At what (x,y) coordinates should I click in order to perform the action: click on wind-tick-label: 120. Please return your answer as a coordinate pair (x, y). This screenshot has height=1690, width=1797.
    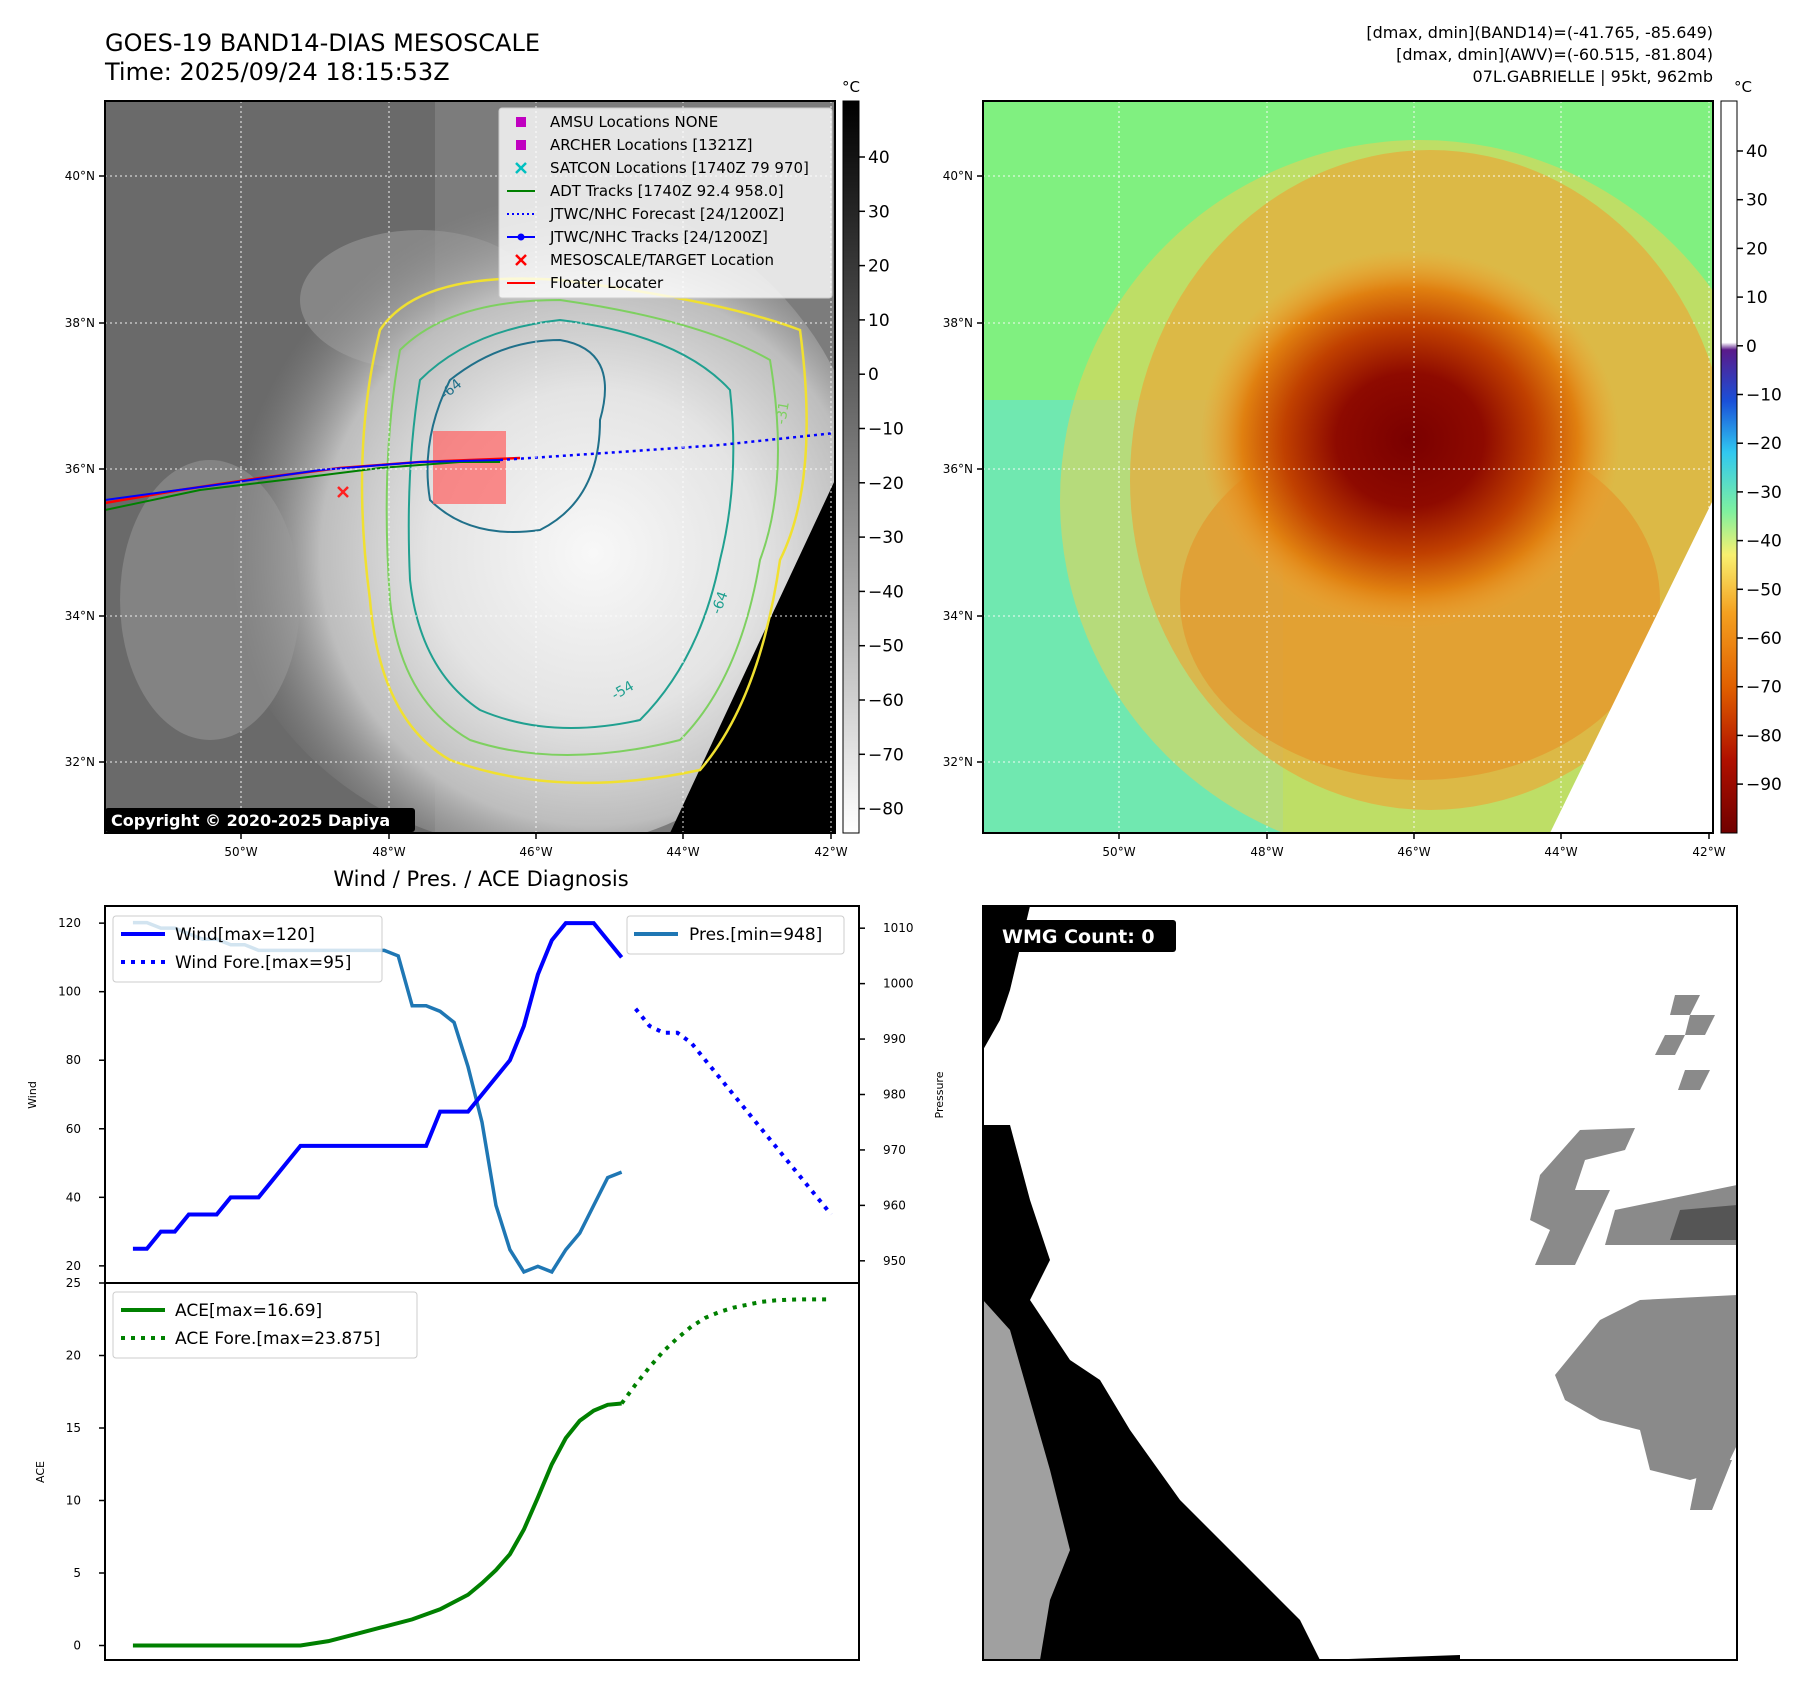
    Looking at the image, I should click on (69, 923).